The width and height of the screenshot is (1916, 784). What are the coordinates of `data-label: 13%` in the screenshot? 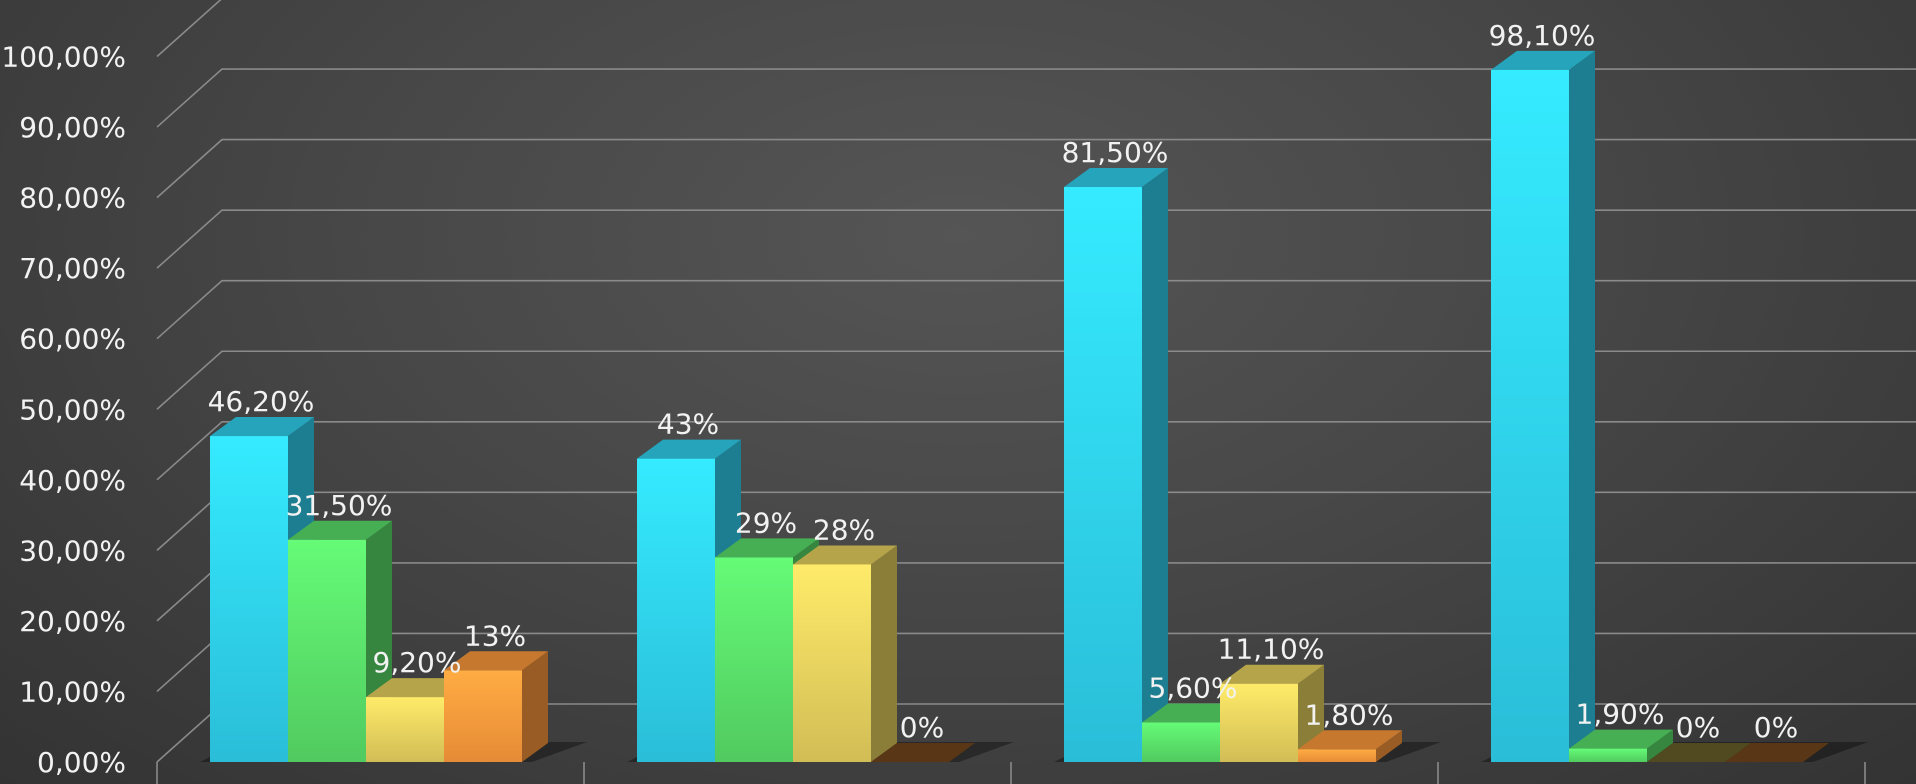 It's located at (495, 635).